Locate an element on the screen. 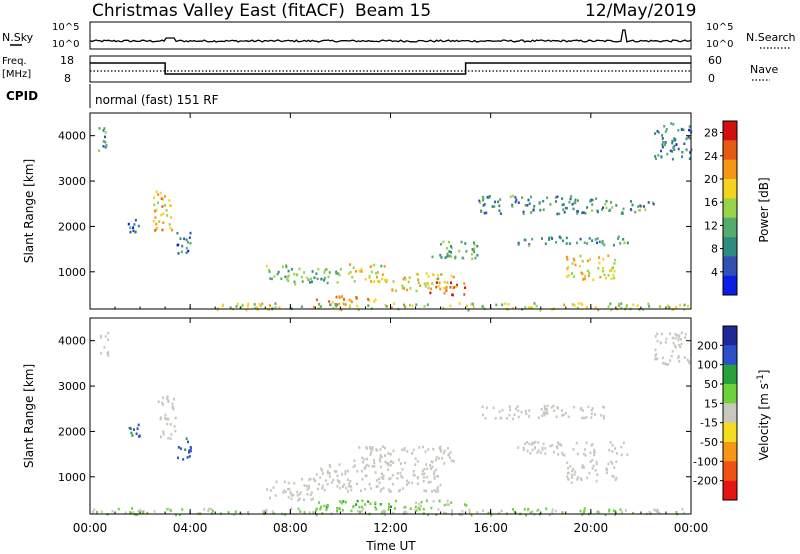 The width and height of the screenshot is (800, 554). colorbar-tick-label: -15 is located at coordinates (709, 423).